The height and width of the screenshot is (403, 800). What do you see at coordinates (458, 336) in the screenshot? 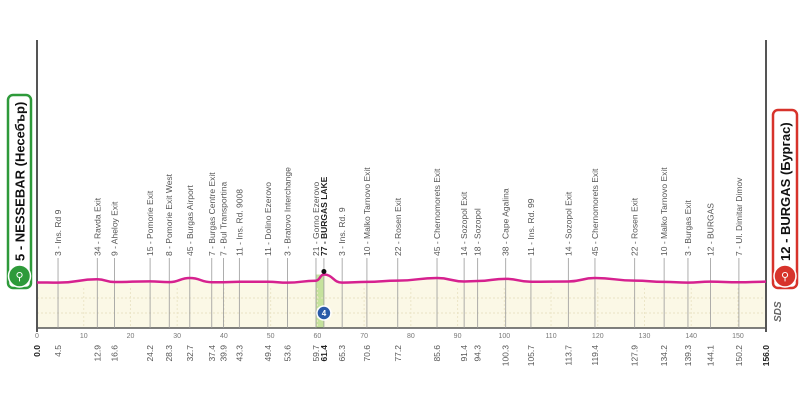
I see `x-tick-label: 90` at bounding box center [458, 336].